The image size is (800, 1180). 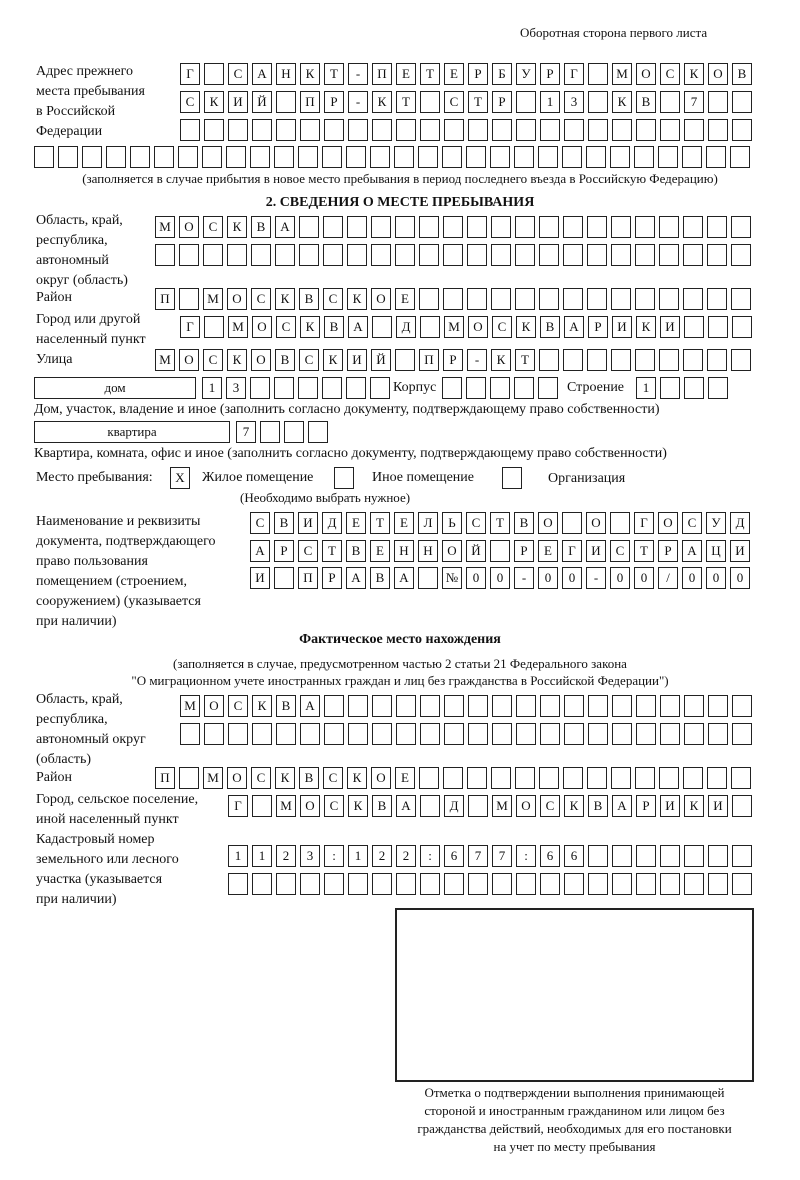 What do you see at coordinates (526, 806) in the screenshot?
I see `actual-city-cell: О` at bounding box center [526, 806].